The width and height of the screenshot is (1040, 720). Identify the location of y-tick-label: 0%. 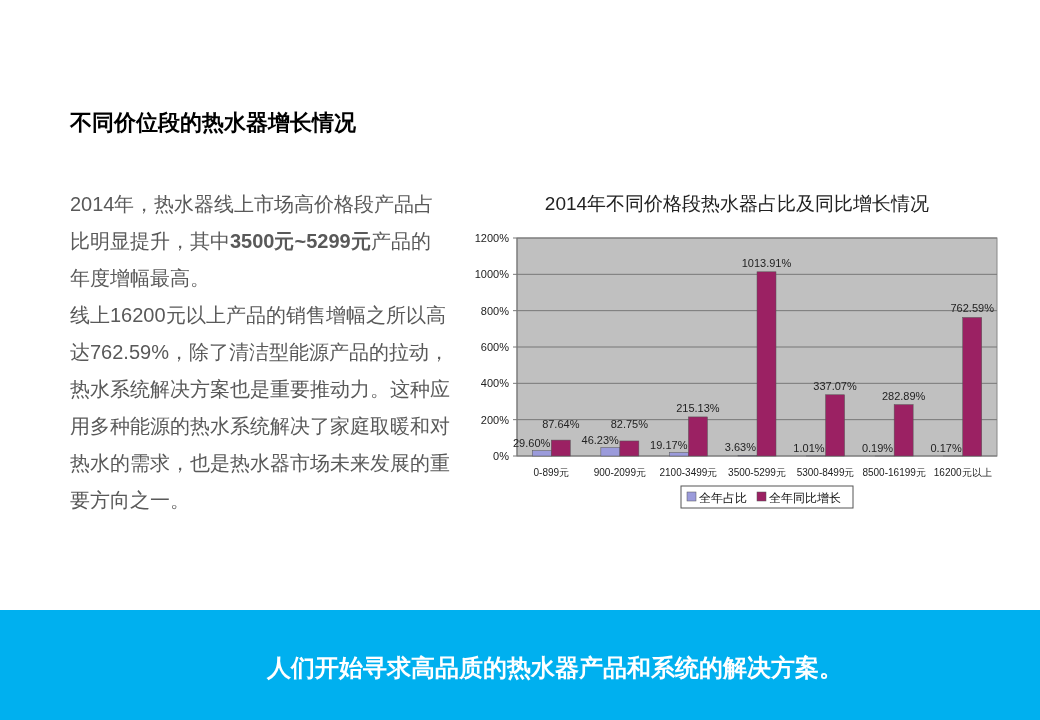
(501, 456).